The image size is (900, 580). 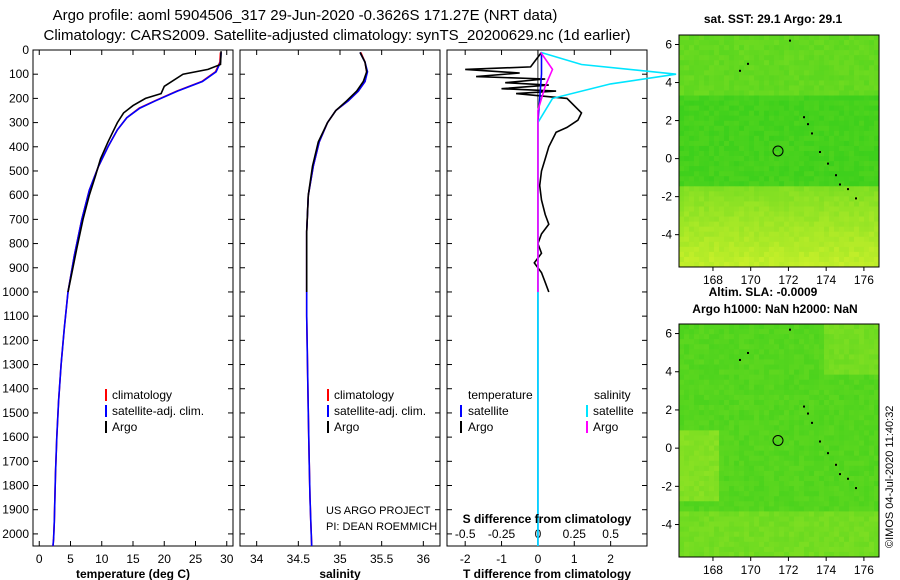 I want to click on map-x-tick-label: 168, so click(x=713, y=570).